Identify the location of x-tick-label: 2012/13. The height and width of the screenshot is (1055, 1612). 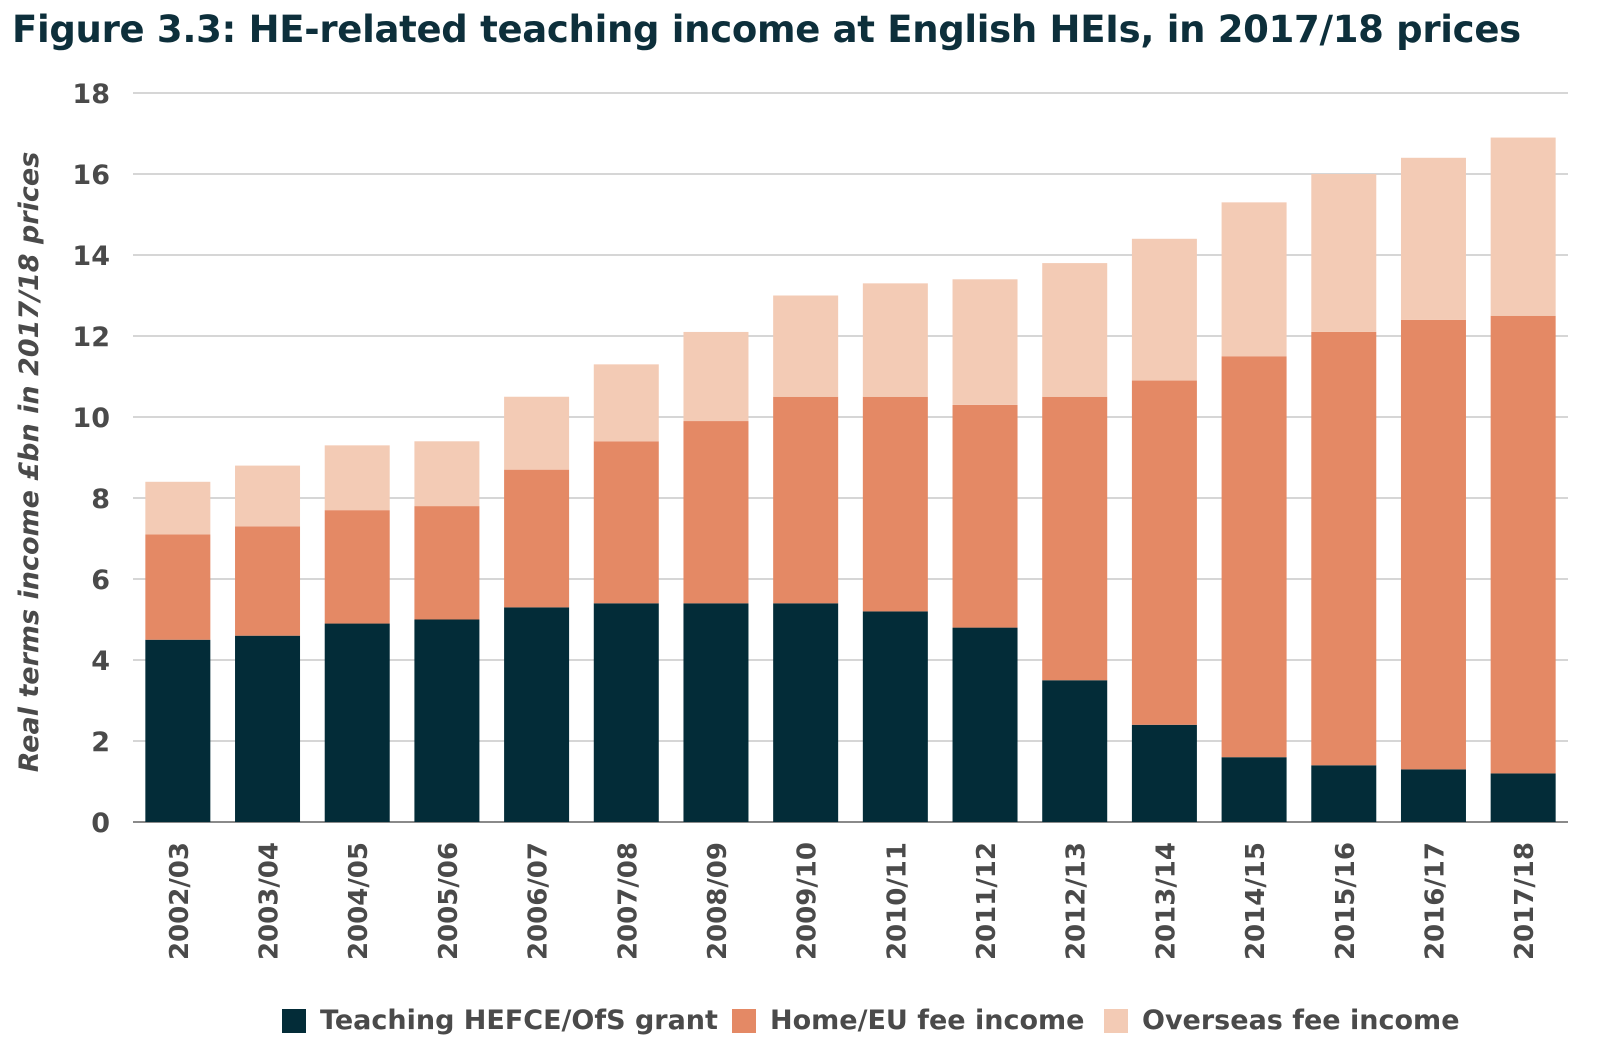
(1077, 901).